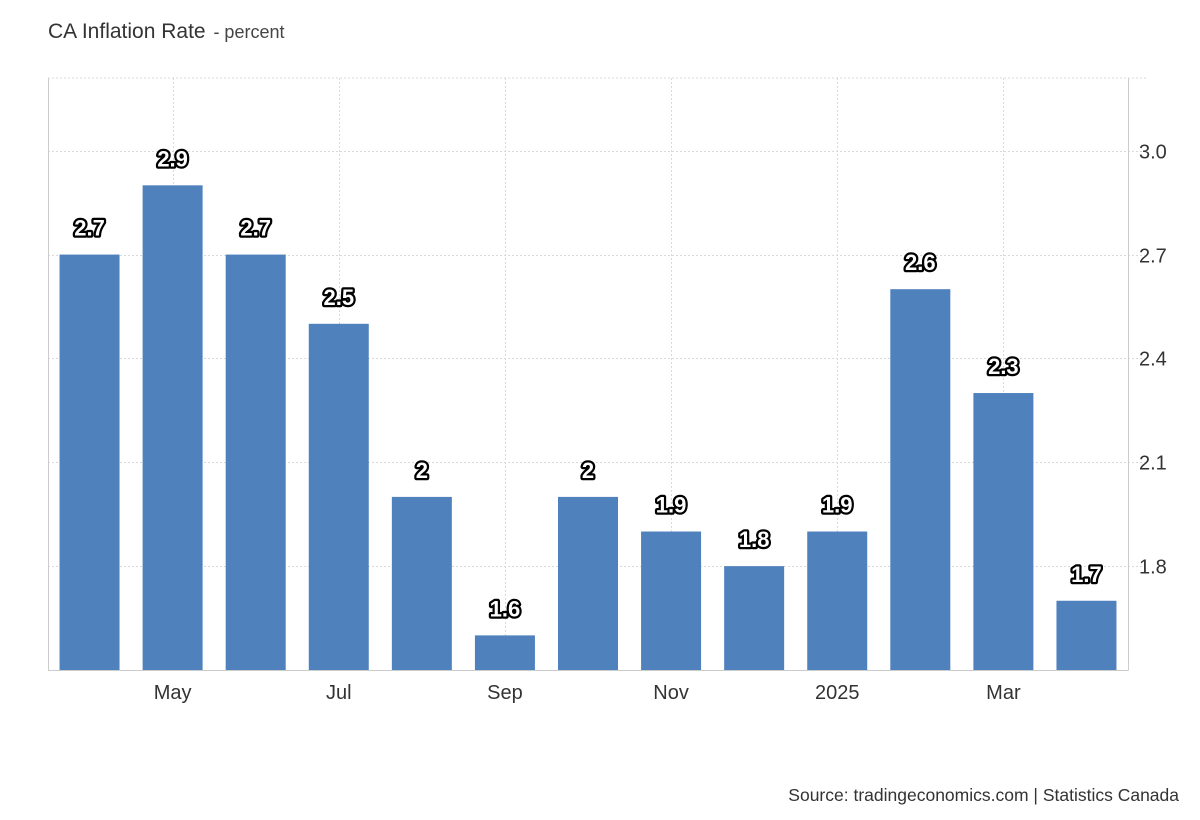 Image resolution: width=1200 pixels, height=820 pixels. Describe the element at coordinates (1003, 693) in the screenshot. I see `x-tick-label: Mar` at that location.